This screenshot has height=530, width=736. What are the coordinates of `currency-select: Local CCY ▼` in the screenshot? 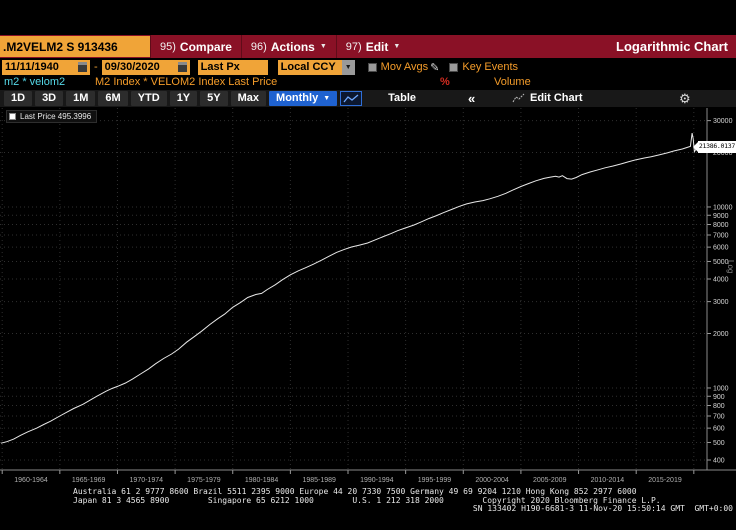 It's located at (316, 67).